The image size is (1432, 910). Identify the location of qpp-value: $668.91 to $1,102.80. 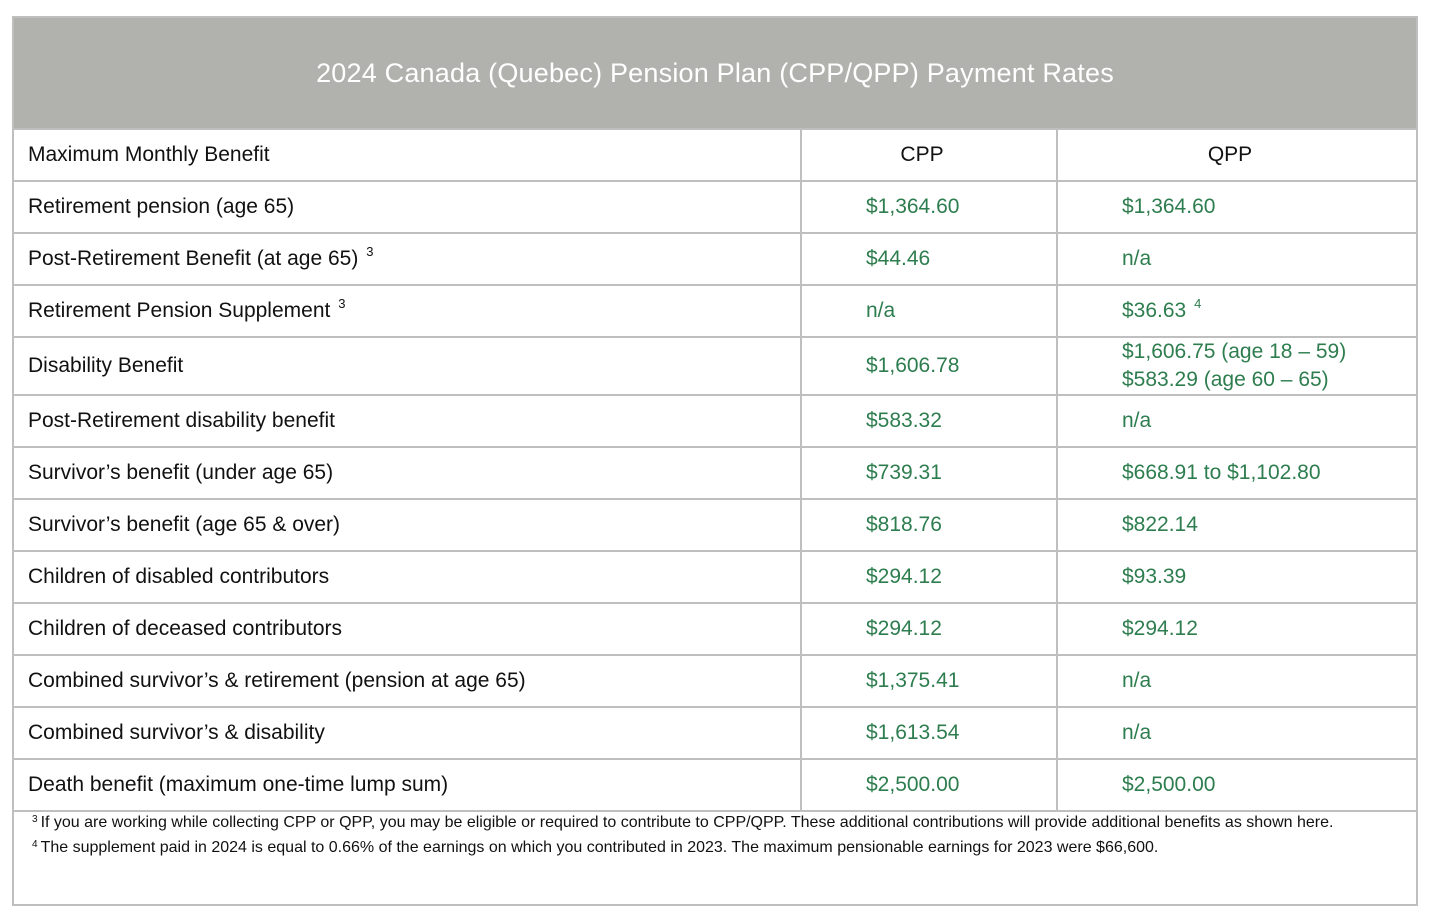
(1236, 473).